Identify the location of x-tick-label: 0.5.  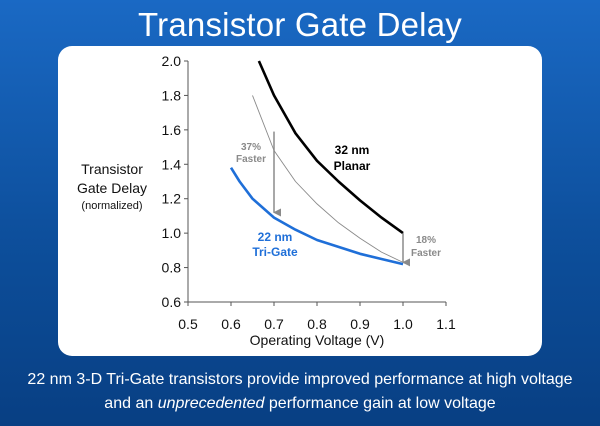
(188, 324).